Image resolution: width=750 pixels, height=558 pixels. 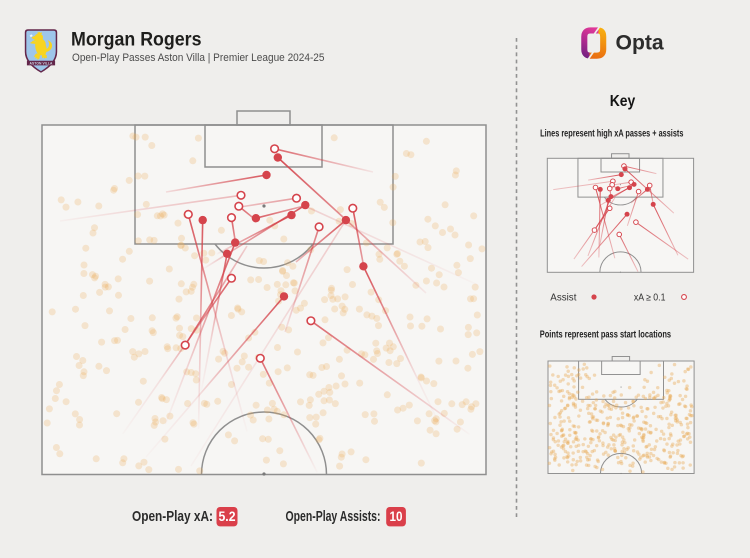 What do you see at coordinates (563, 297) in the screenshot?
I see `svg-text: Assist` at bounding box center [563, 297].